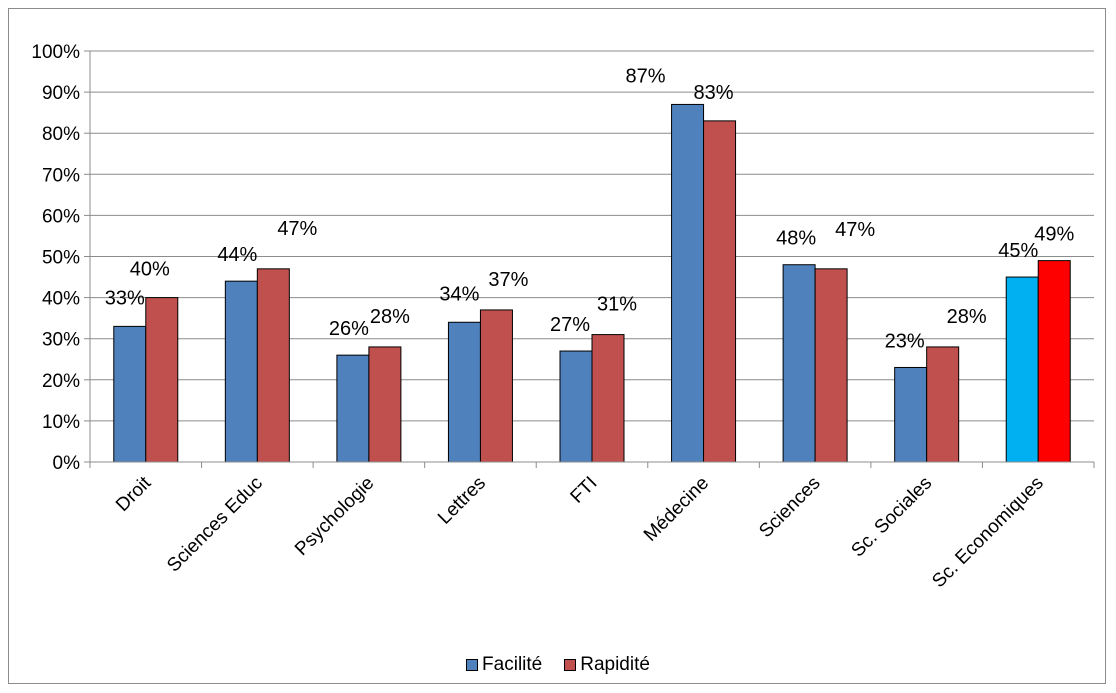 This screenshot has height=693, width=1116. Describe the element at coordinates (61, 175) in the screenshot. I see `y-tick-label: 70%` at that location.